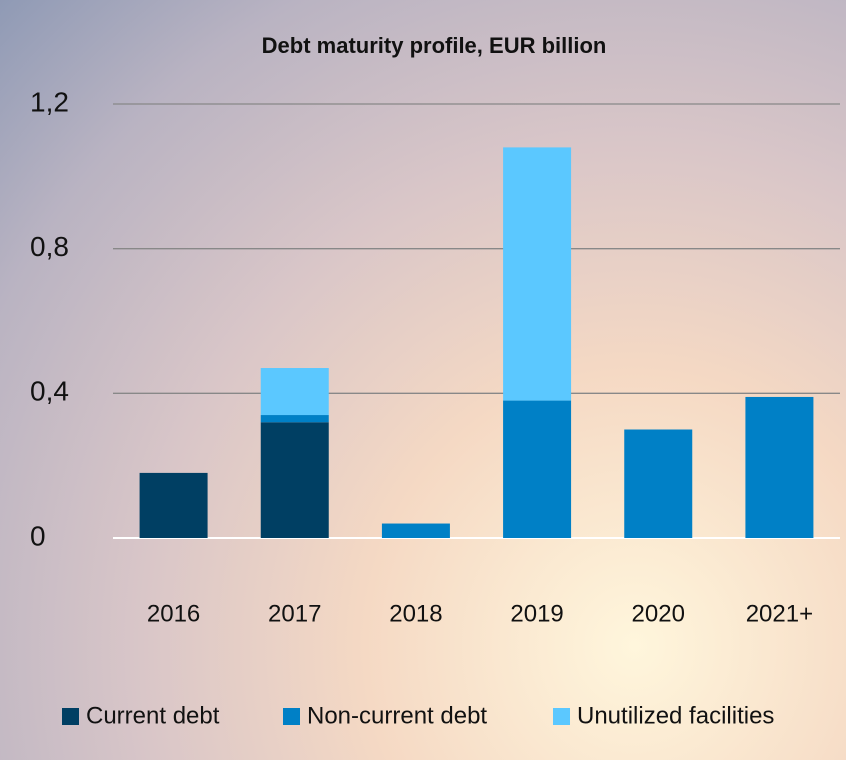 The height and width of the screenshot is (760, 846). Describe the element at coordinates (434, 45) in the screenshot. I see `chart-title: Debt maturity profile, EUR billion` at that location.